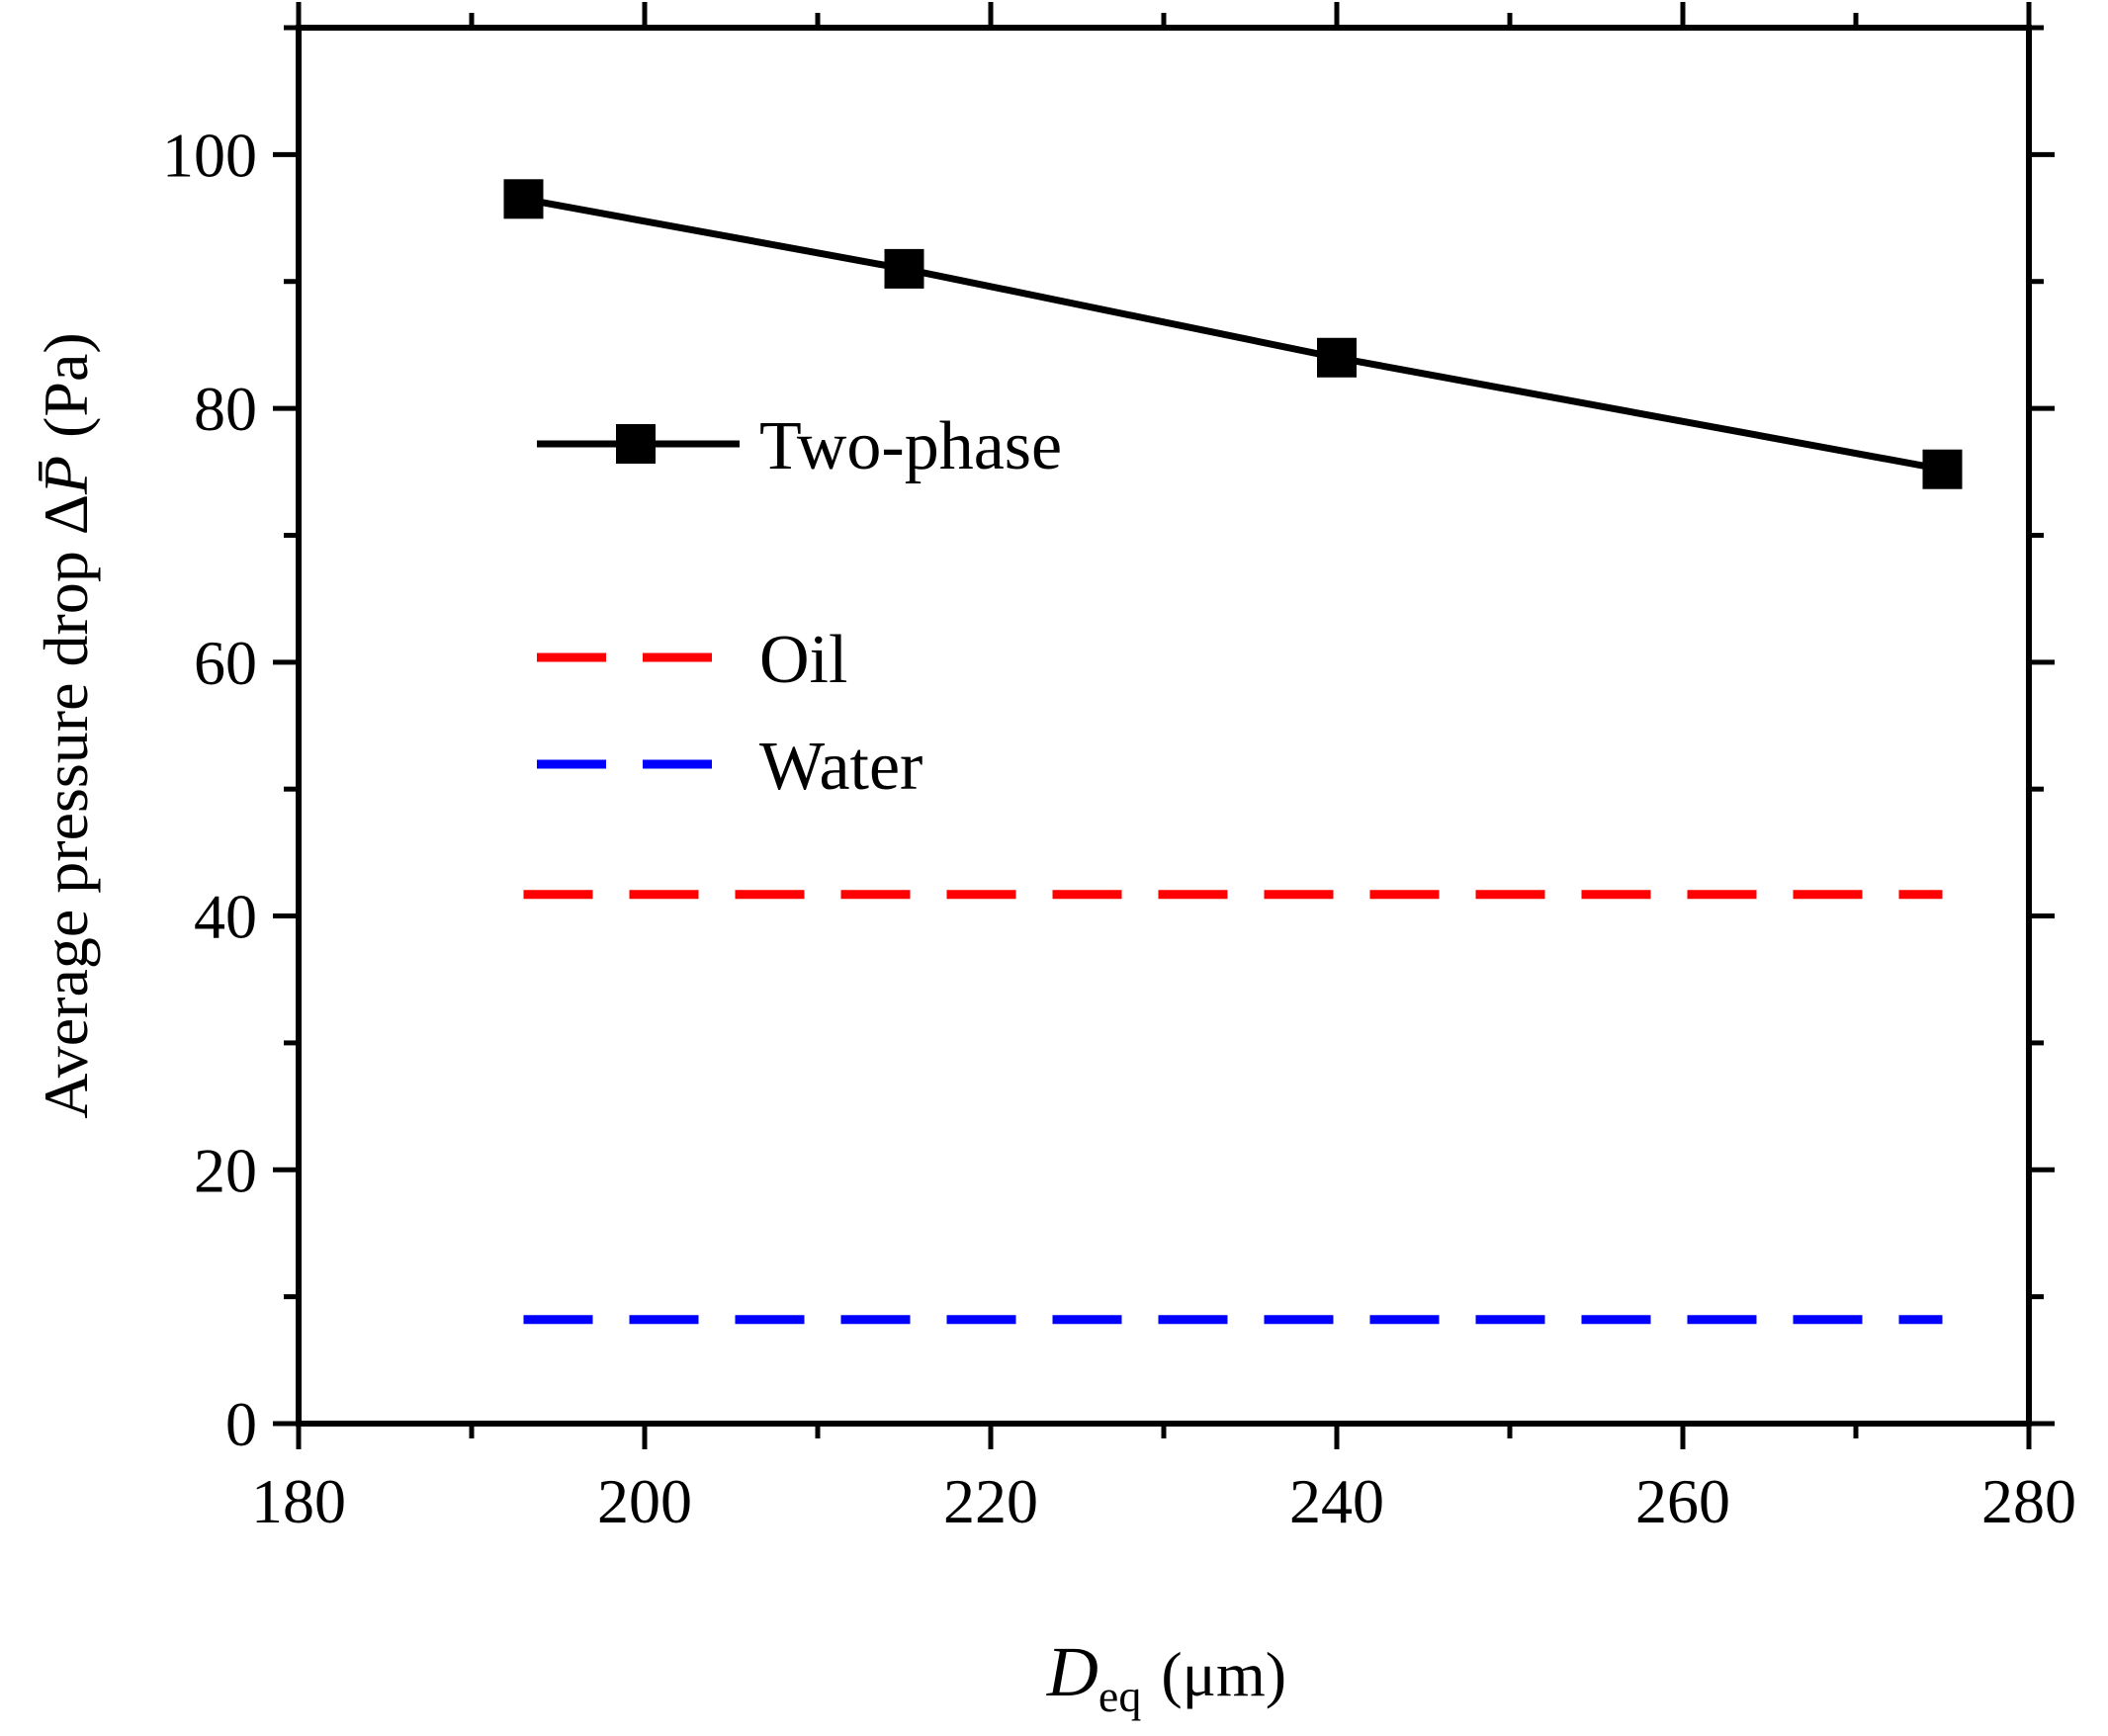 This screenshot has width=2108, height=1736. Describe the element at coordinates (1336, 1501) in the screenshot. I see `x-tick-label: 240` at that location.